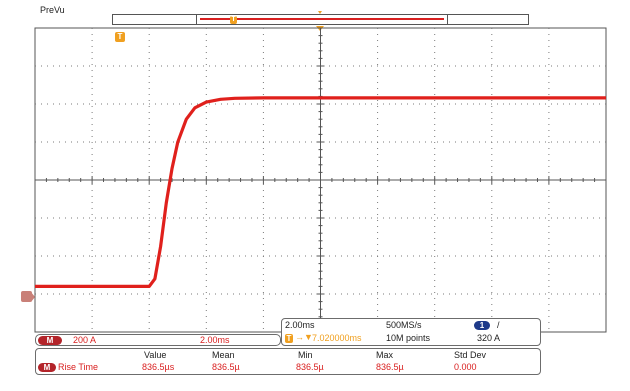 This screenshot has width=630, height=391. What do you see at coordinates (310, 367) in the screenshot?
I see `measurement-min: 836.5µ` at bounding box center [310, 367].